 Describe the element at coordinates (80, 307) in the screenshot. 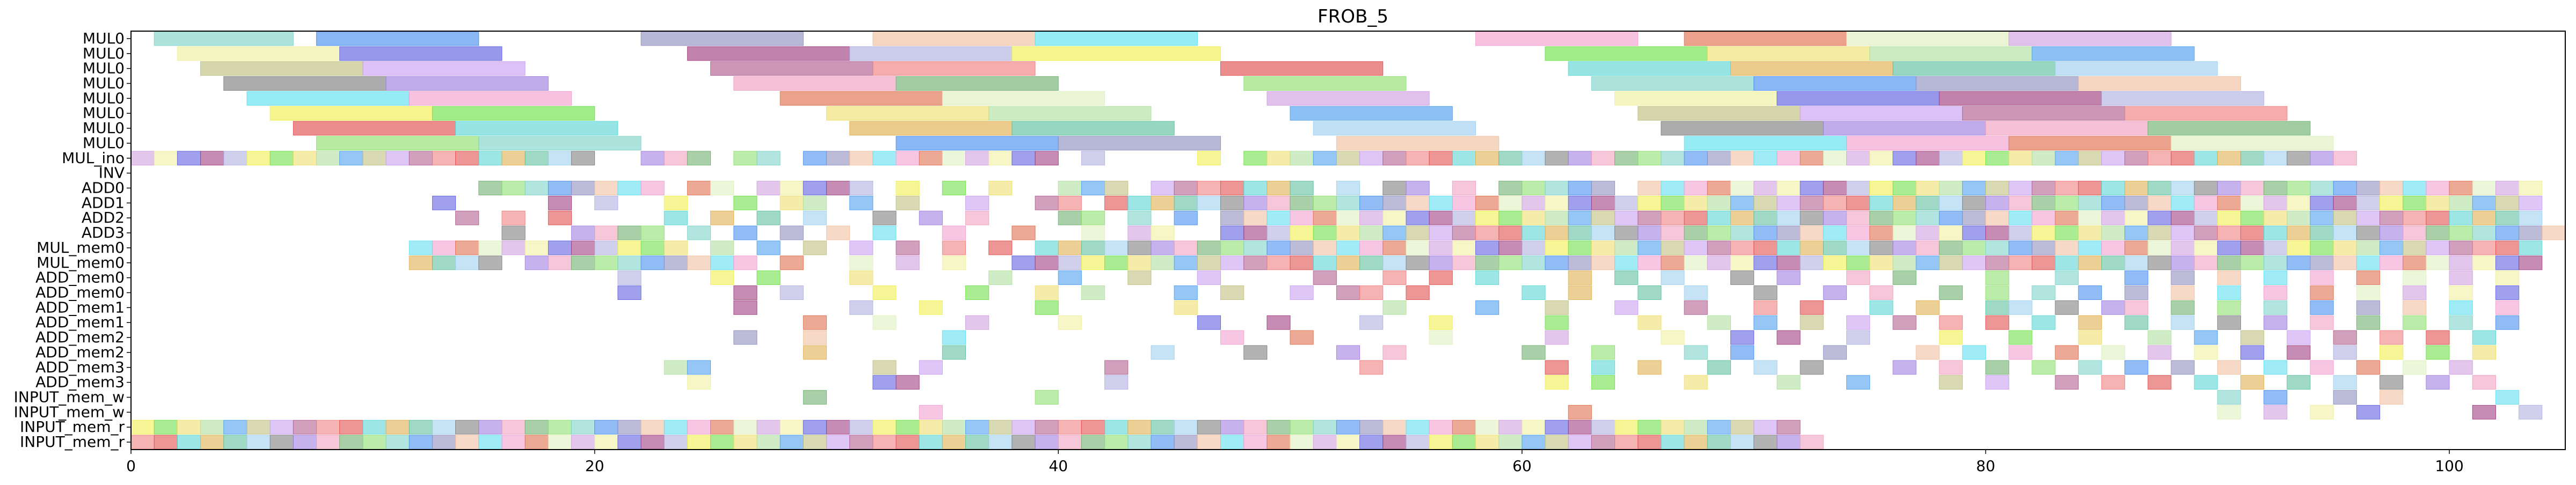

I see `row-label: ADD_mem1` at that location.